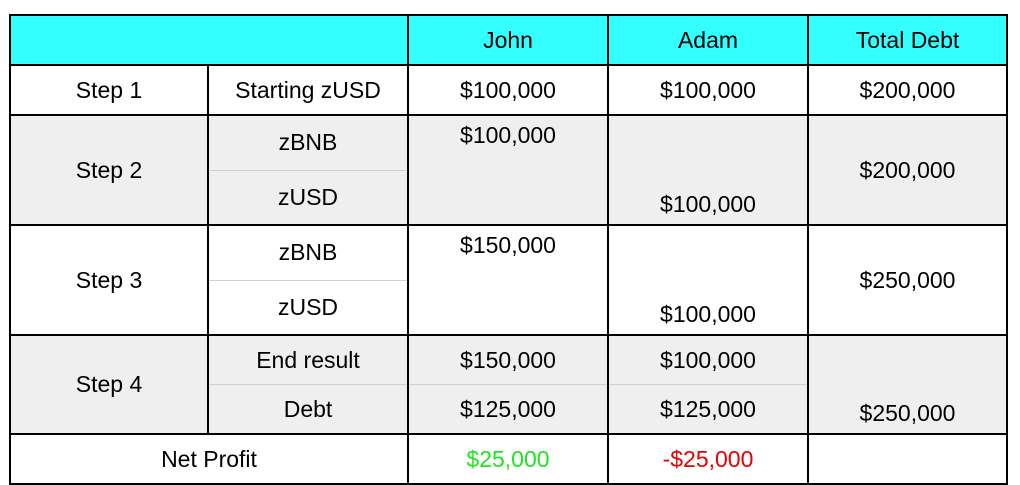  I want to click on header-john: John, so click(508, 40).